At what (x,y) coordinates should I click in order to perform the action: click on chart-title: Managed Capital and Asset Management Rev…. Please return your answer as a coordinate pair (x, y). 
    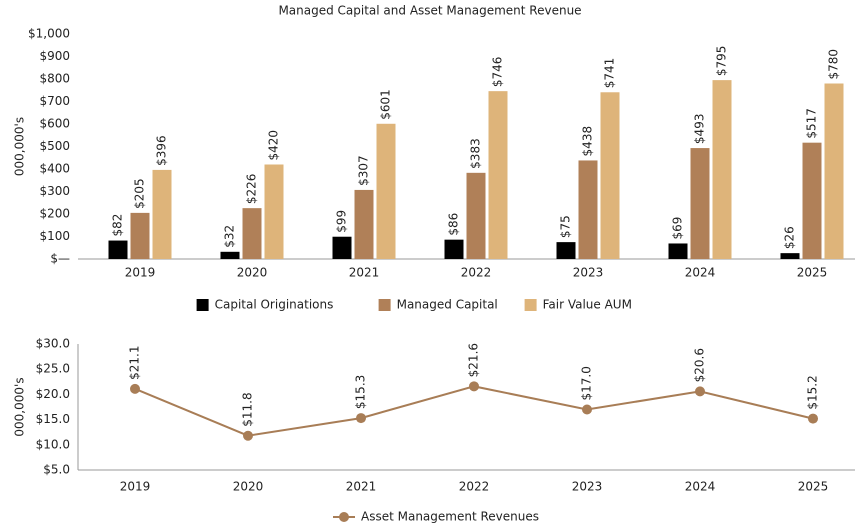
    Looking at the image, I should click on (429, 11).